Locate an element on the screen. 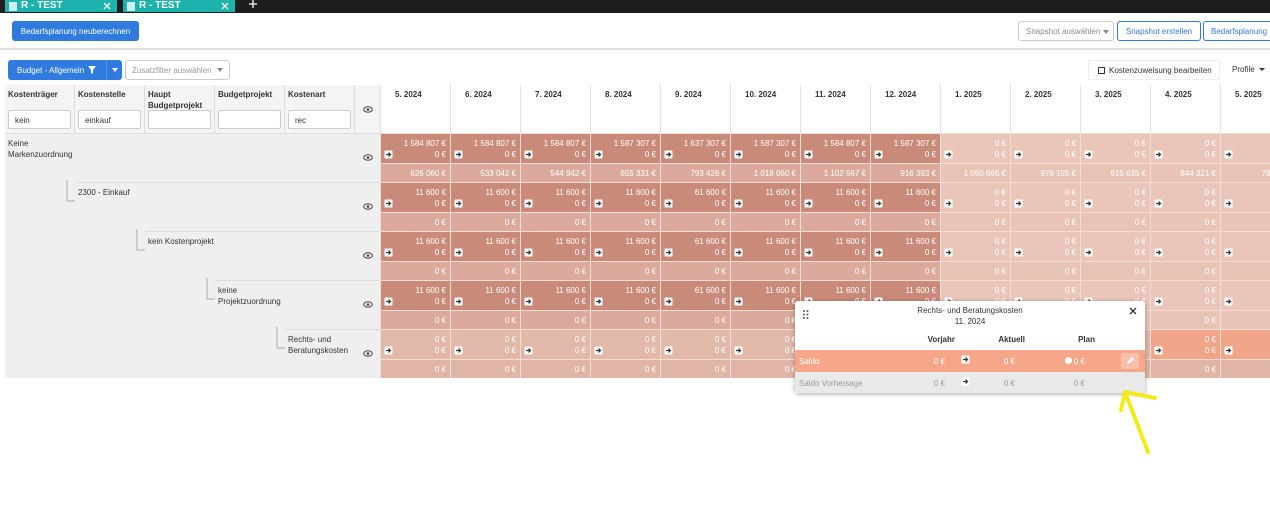  snapshot-create-button: Snapshot erstellen is located at coordinates (1159, 31).